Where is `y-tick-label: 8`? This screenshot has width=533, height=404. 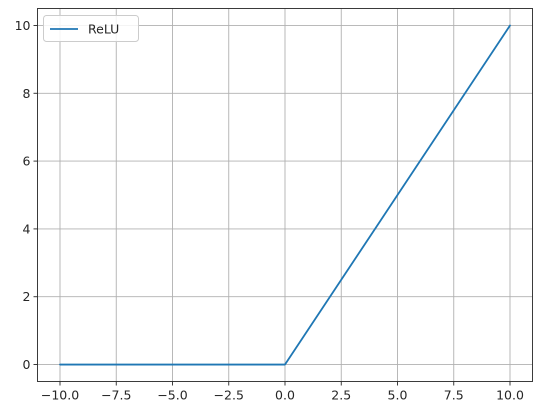 y-tick-label: 8 is located at coordinates (27, 93).